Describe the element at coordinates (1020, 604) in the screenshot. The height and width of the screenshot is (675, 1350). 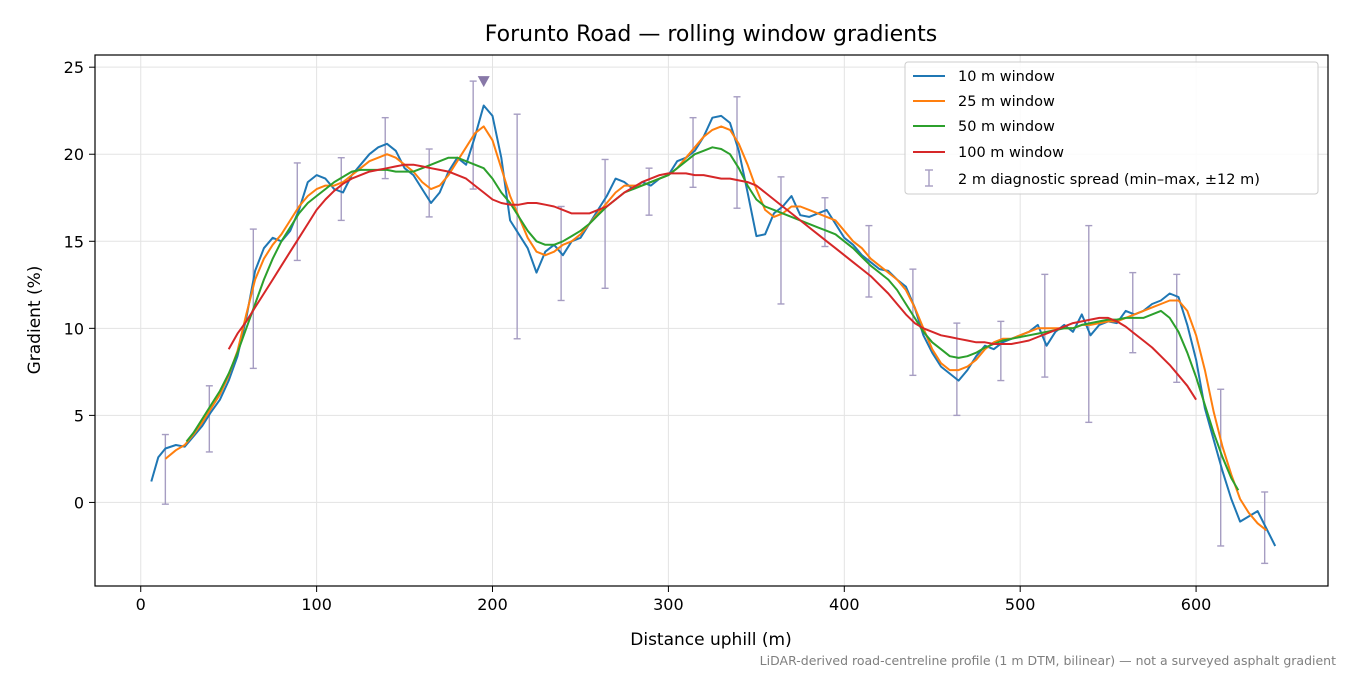
I see `x-tick-label: 500` at that location.